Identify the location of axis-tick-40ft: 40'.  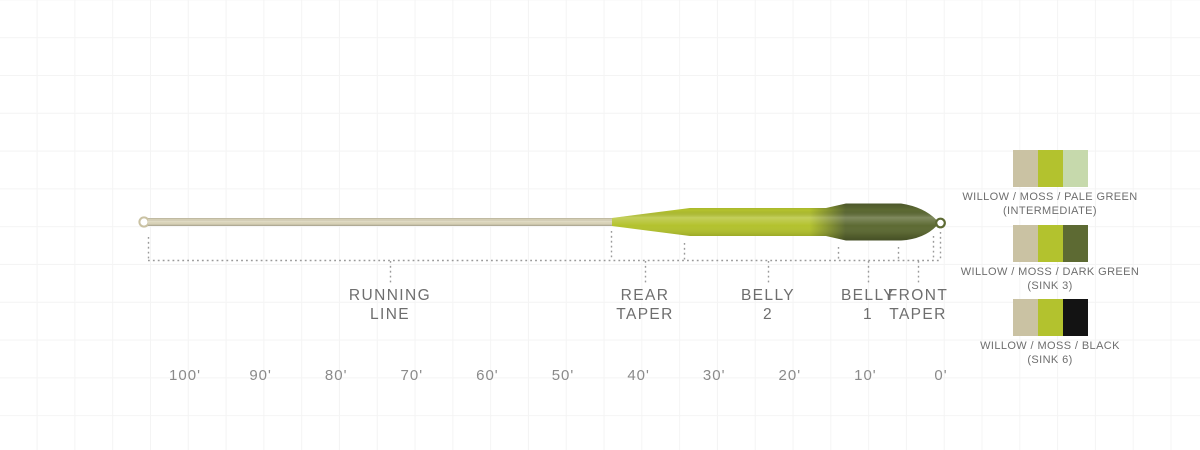
(638, 375).